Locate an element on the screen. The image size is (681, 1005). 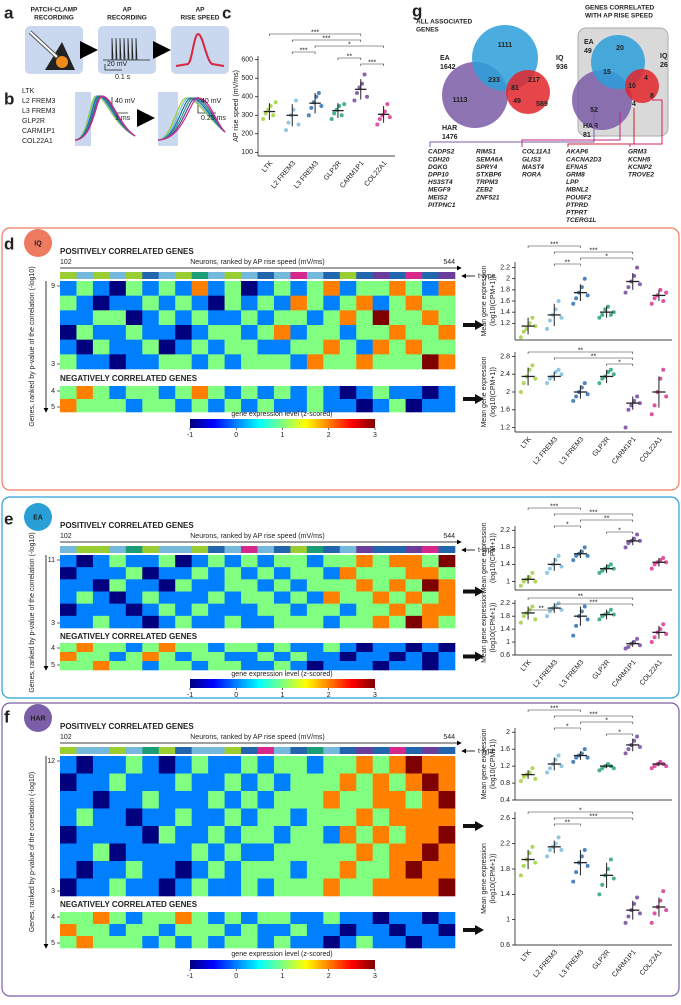
gene-name: GLIS3 is located at coordinates (531, 159).